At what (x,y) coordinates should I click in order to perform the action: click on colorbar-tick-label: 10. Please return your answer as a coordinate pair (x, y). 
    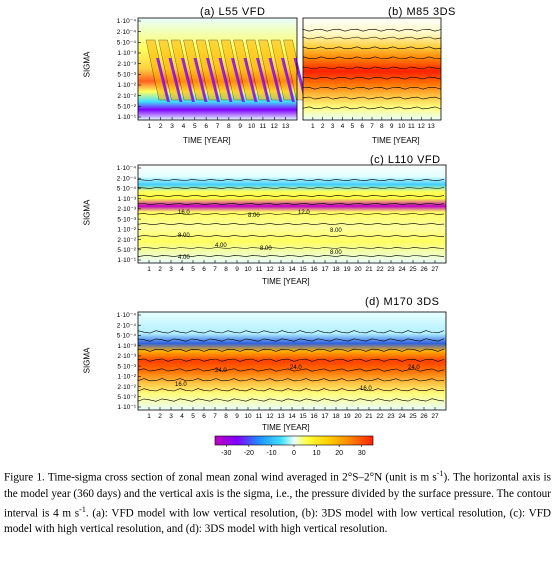
    Looking at the image, I should click on (317, 453).